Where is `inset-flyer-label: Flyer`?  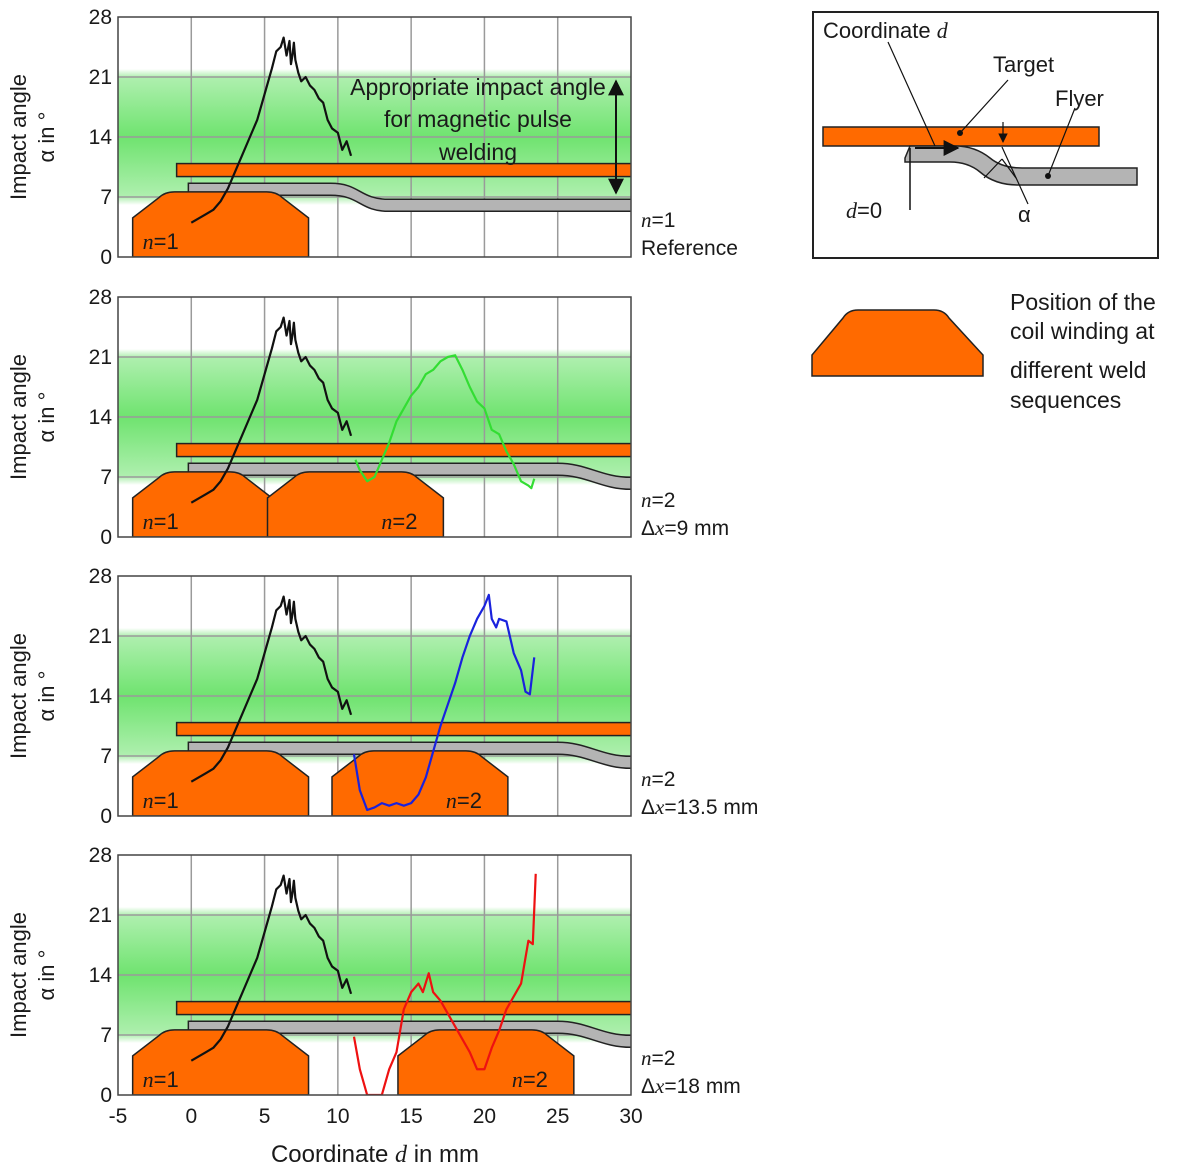
inset-flyer-label: Flyer is located at coordinates (1079, 98).